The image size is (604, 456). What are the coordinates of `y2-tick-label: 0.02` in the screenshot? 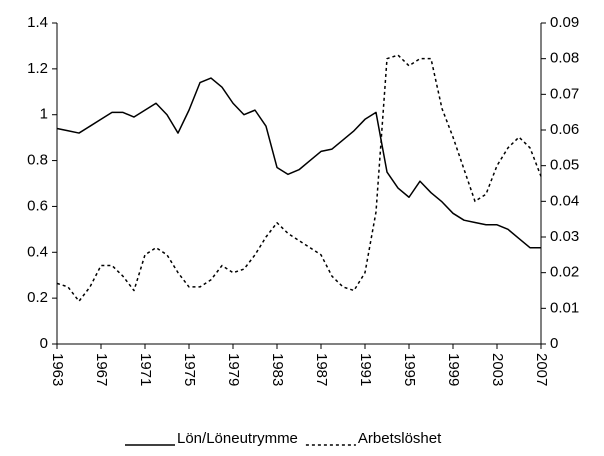 It's located at (564, 272).